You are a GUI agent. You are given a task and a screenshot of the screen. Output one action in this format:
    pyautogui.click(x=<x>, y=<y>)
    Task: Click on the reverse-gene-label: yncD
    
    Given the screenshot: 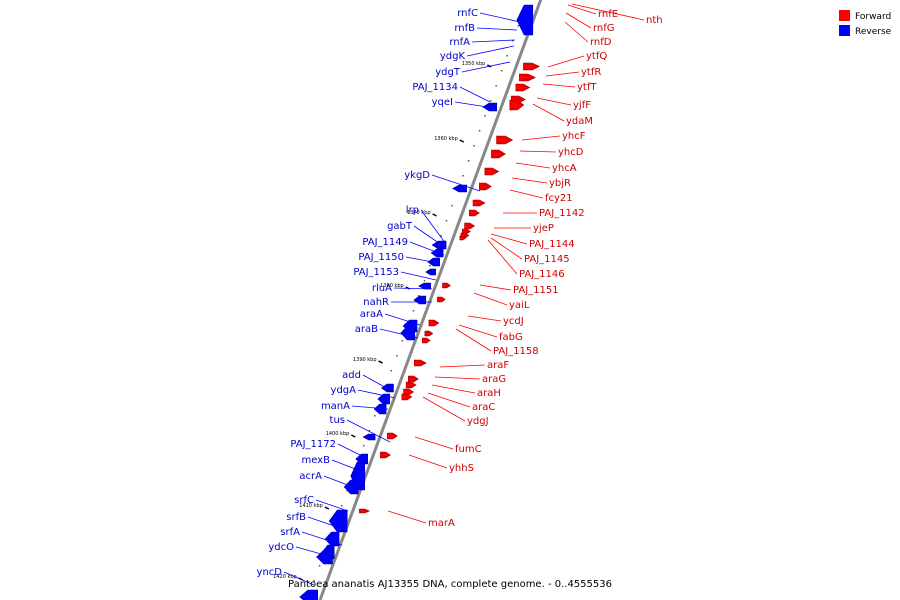 What is the action you would take?
    pyautogui.click(x=270, y=572)
    